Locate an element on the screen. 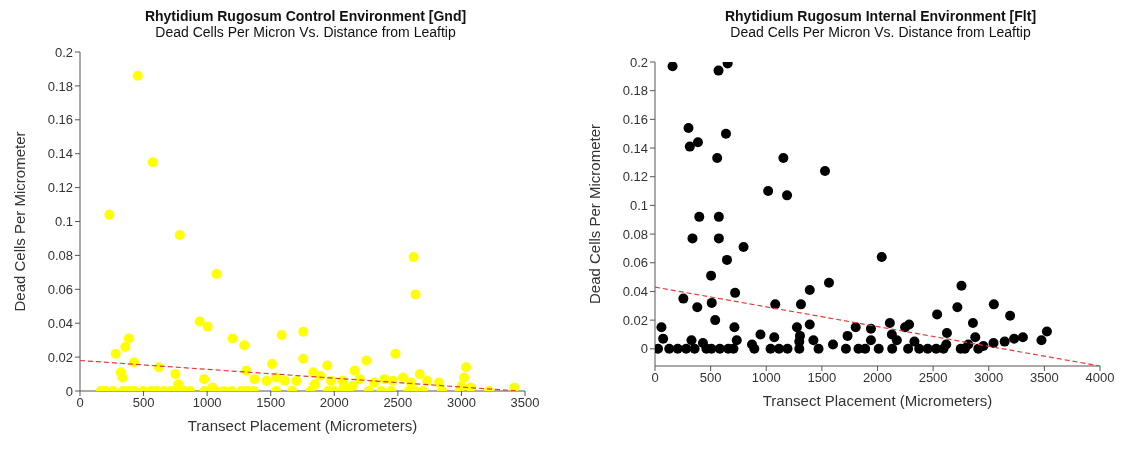 The height and width of the screenshot is (449, 1125). x-tick-label: 4000 is located at coordinates (1100, 378).